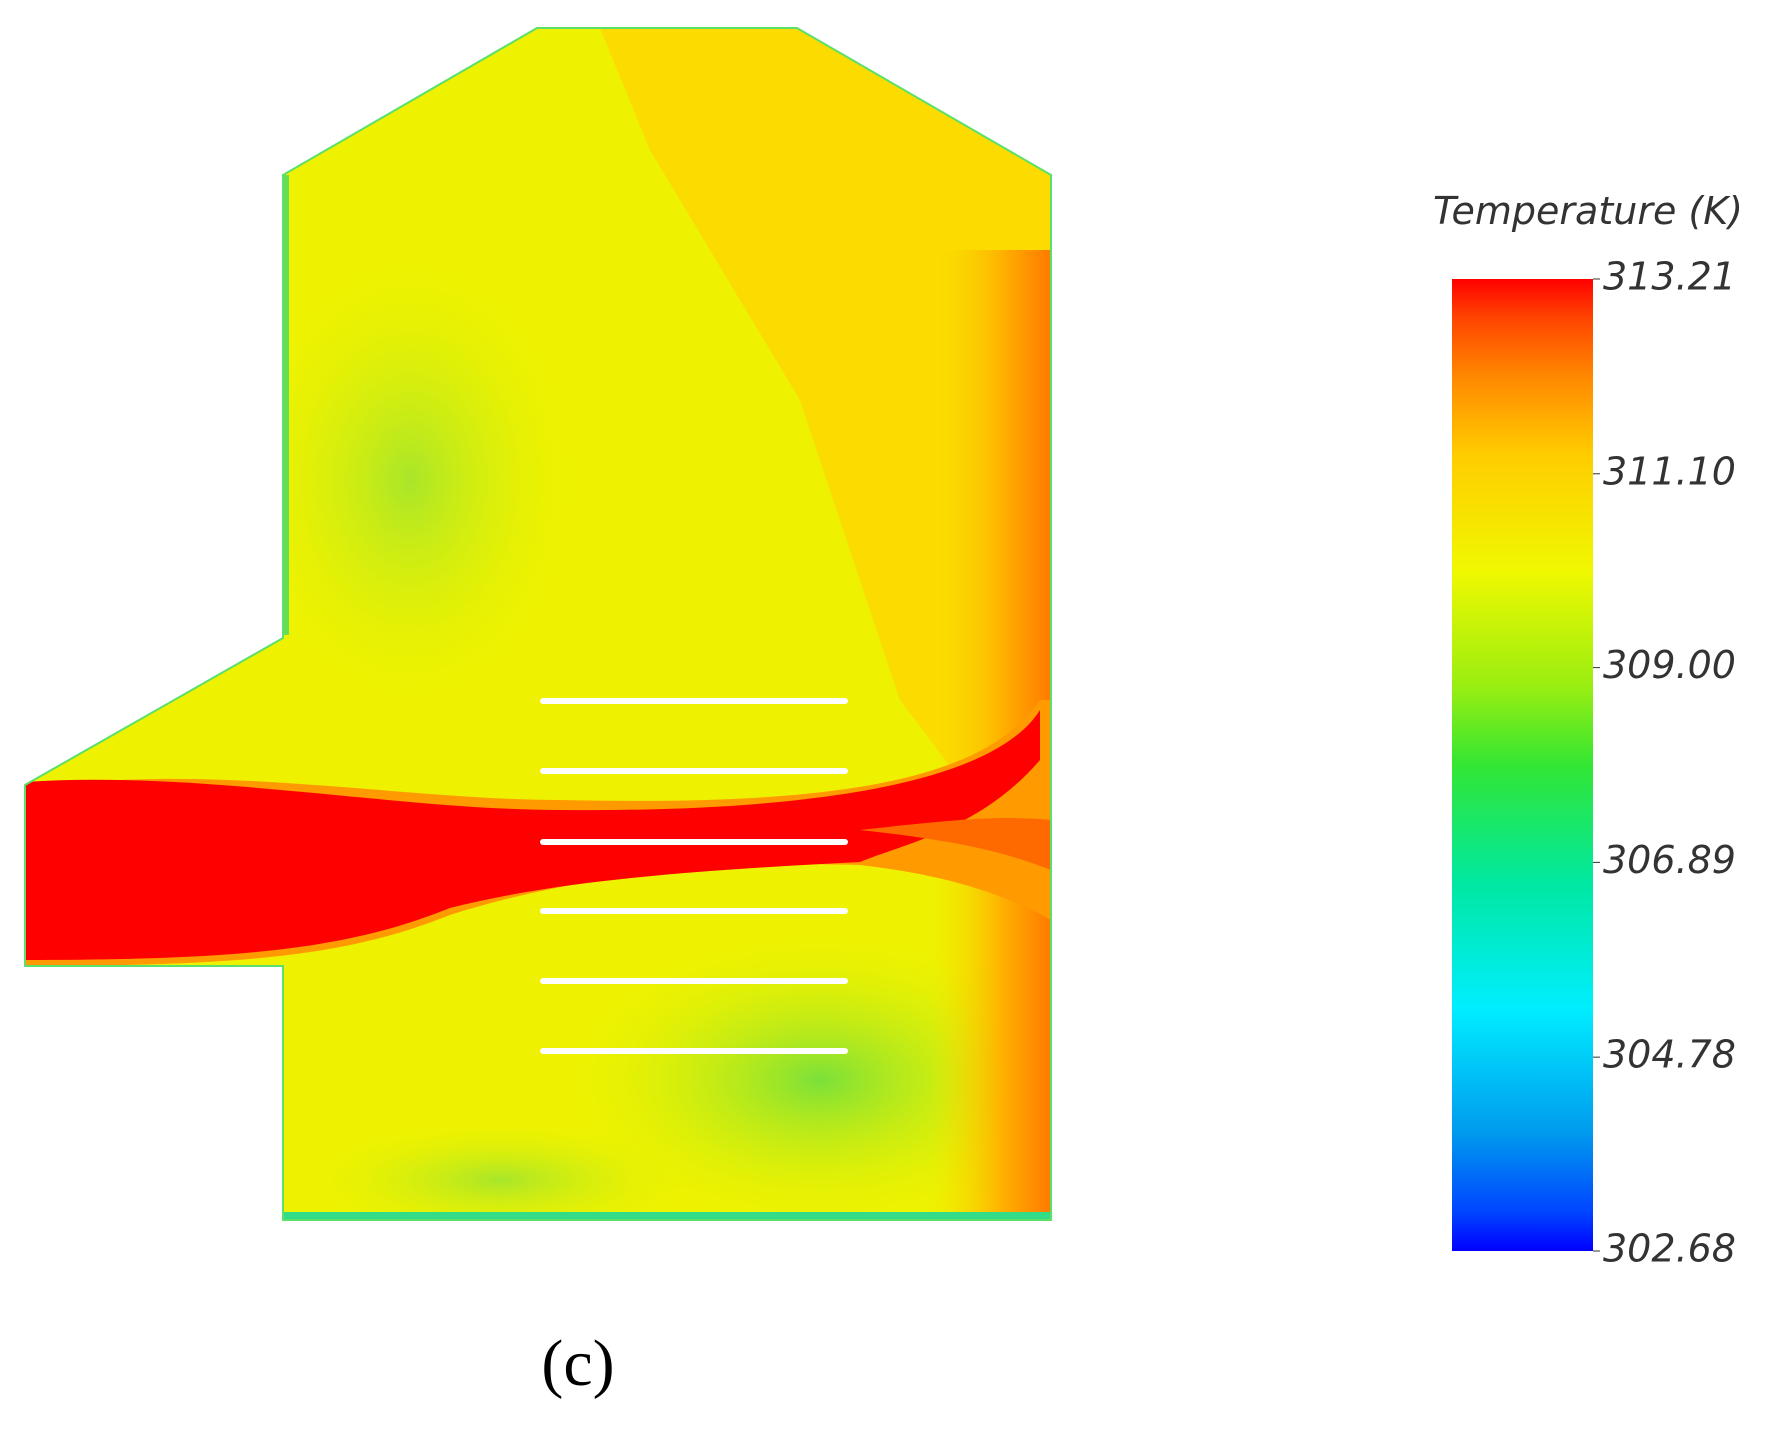 The width and height of the screenshot is (1771, 1430). Describe the element at coordinates (577, 1363) in the screenshot. I see `caption: (c)` at that location.